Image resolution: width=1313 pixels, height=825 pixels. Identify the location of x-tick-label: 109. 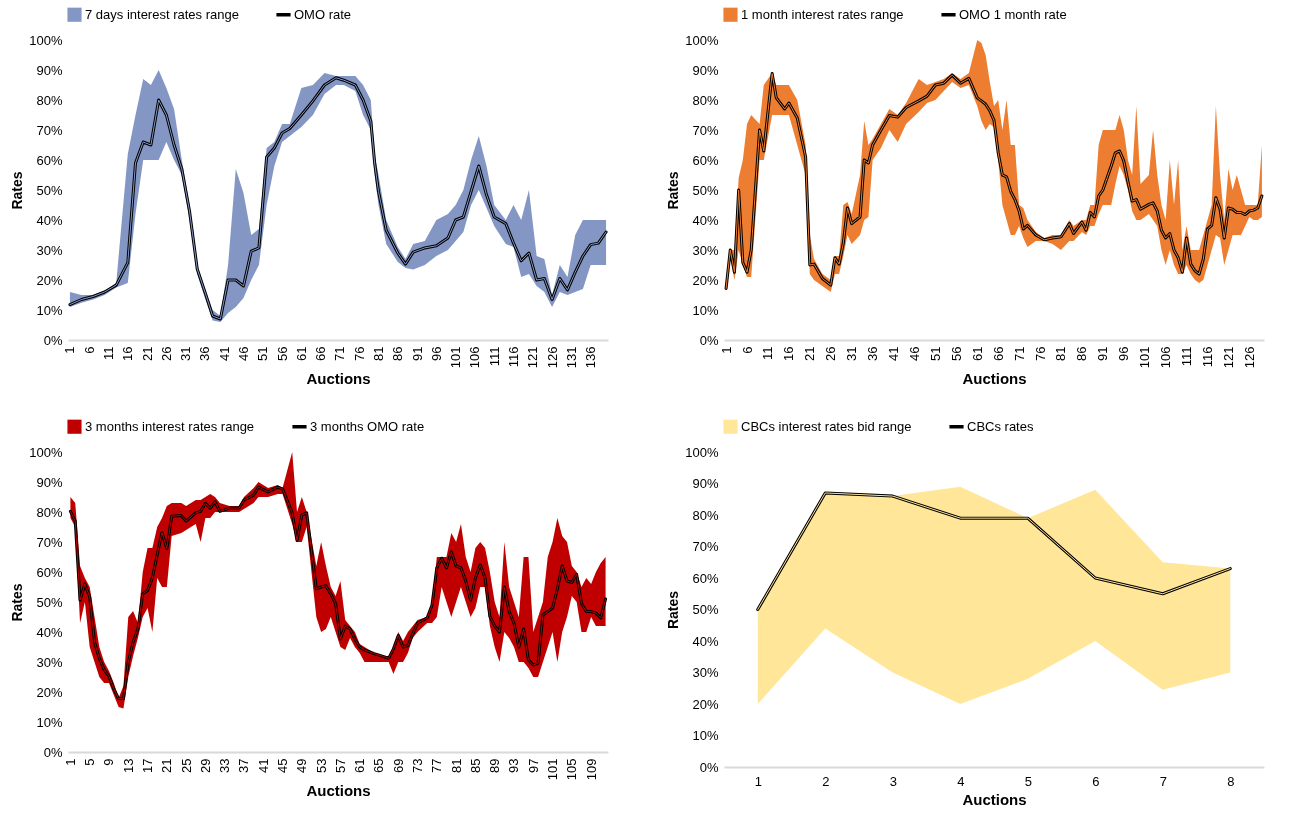
(591, 769).